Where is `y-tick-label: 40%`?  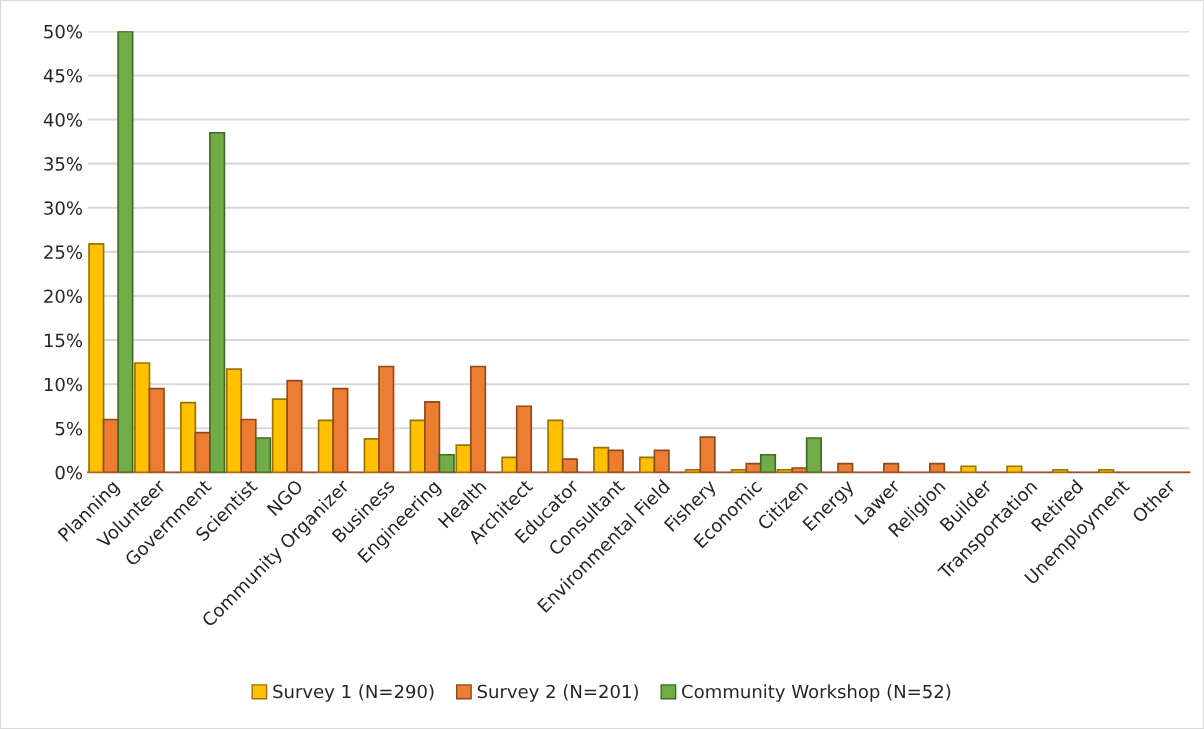
y-tick-label: 40% is located at coordinates (63, 120).